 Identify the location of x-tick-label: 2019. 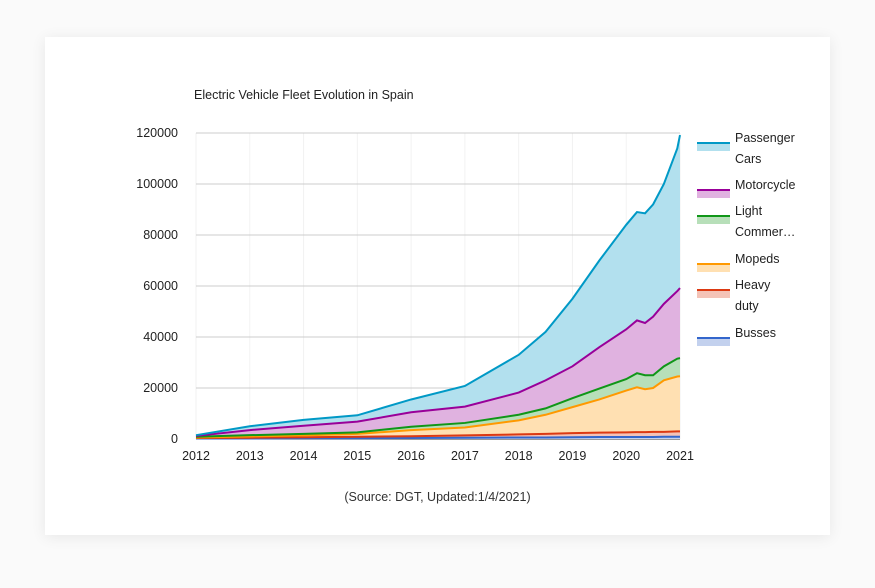
(573, 456).